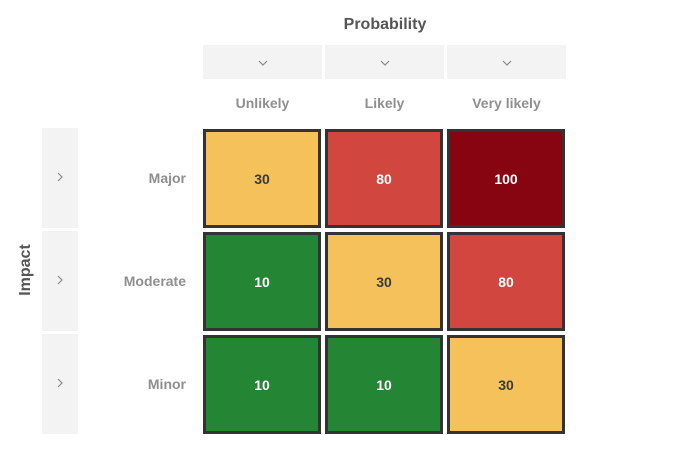 The height and width of the screenshot is (464, 691). Describe the element at coordinates (506, 103) in the screenshot. I see `x-tick-label: Very likely` at that location.